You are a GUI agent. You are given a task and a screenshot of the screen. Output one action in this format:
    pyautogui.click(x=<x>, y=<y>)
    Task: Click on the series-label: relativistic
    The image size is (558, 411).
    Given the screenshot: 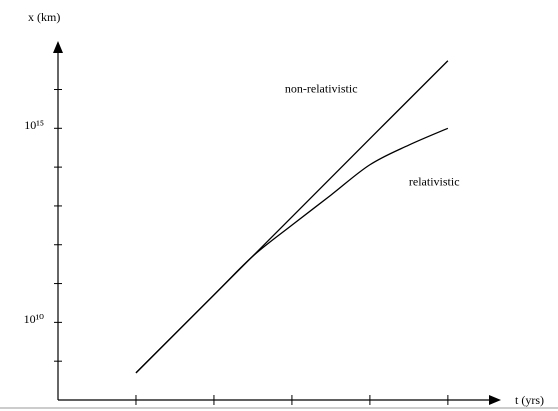 What is the action you would take?
    pyautogui.click(x=434, y=182)
    